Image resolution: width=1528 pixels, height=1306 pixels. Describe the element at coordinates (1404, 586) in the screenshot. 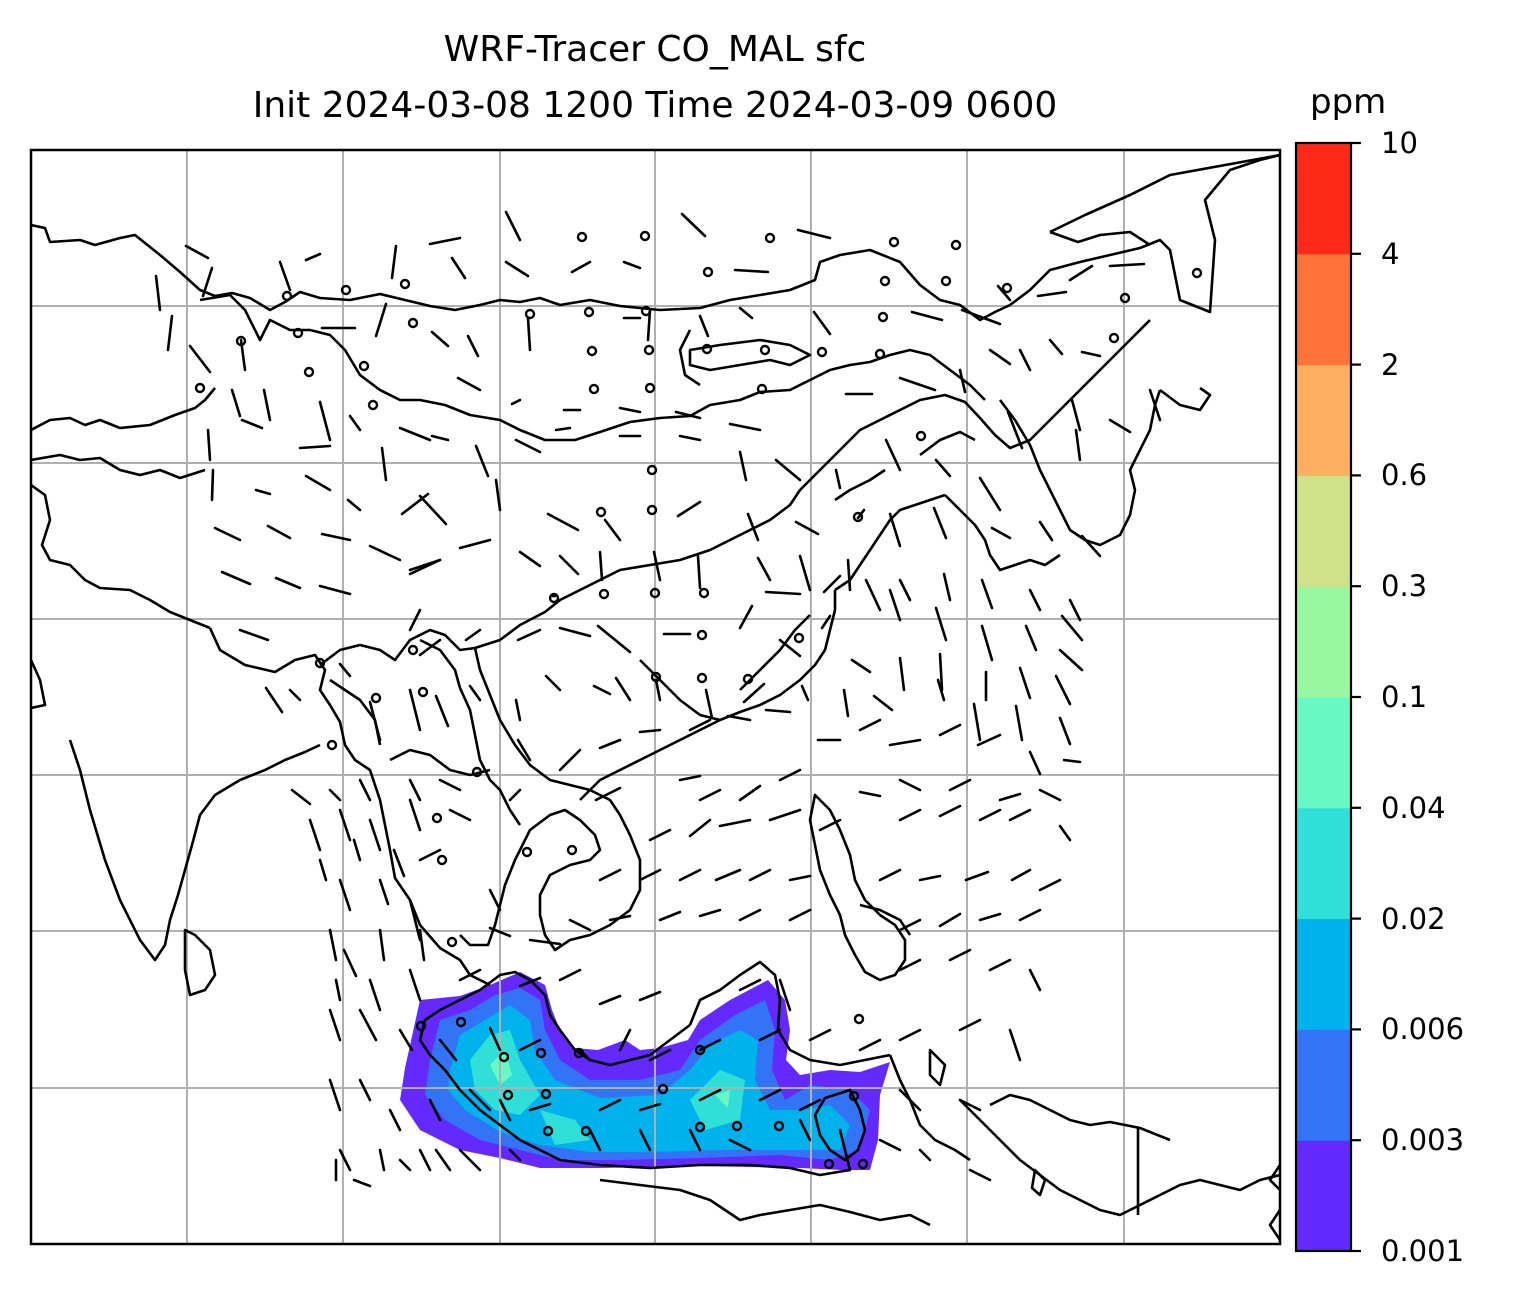

I see `colorbar-tick-label: 0.3` at that location.